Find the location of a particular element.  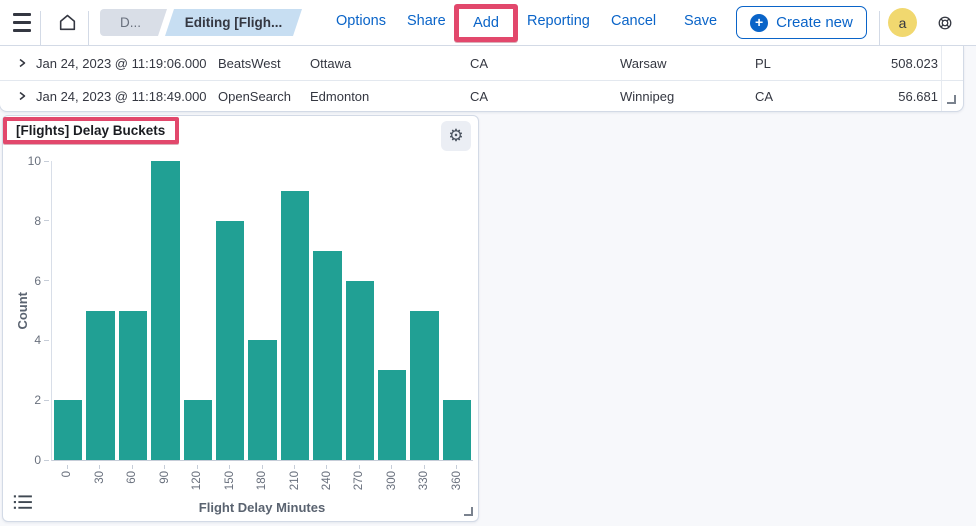

y-tick-10: 10 is located at coordinates (34, 161).